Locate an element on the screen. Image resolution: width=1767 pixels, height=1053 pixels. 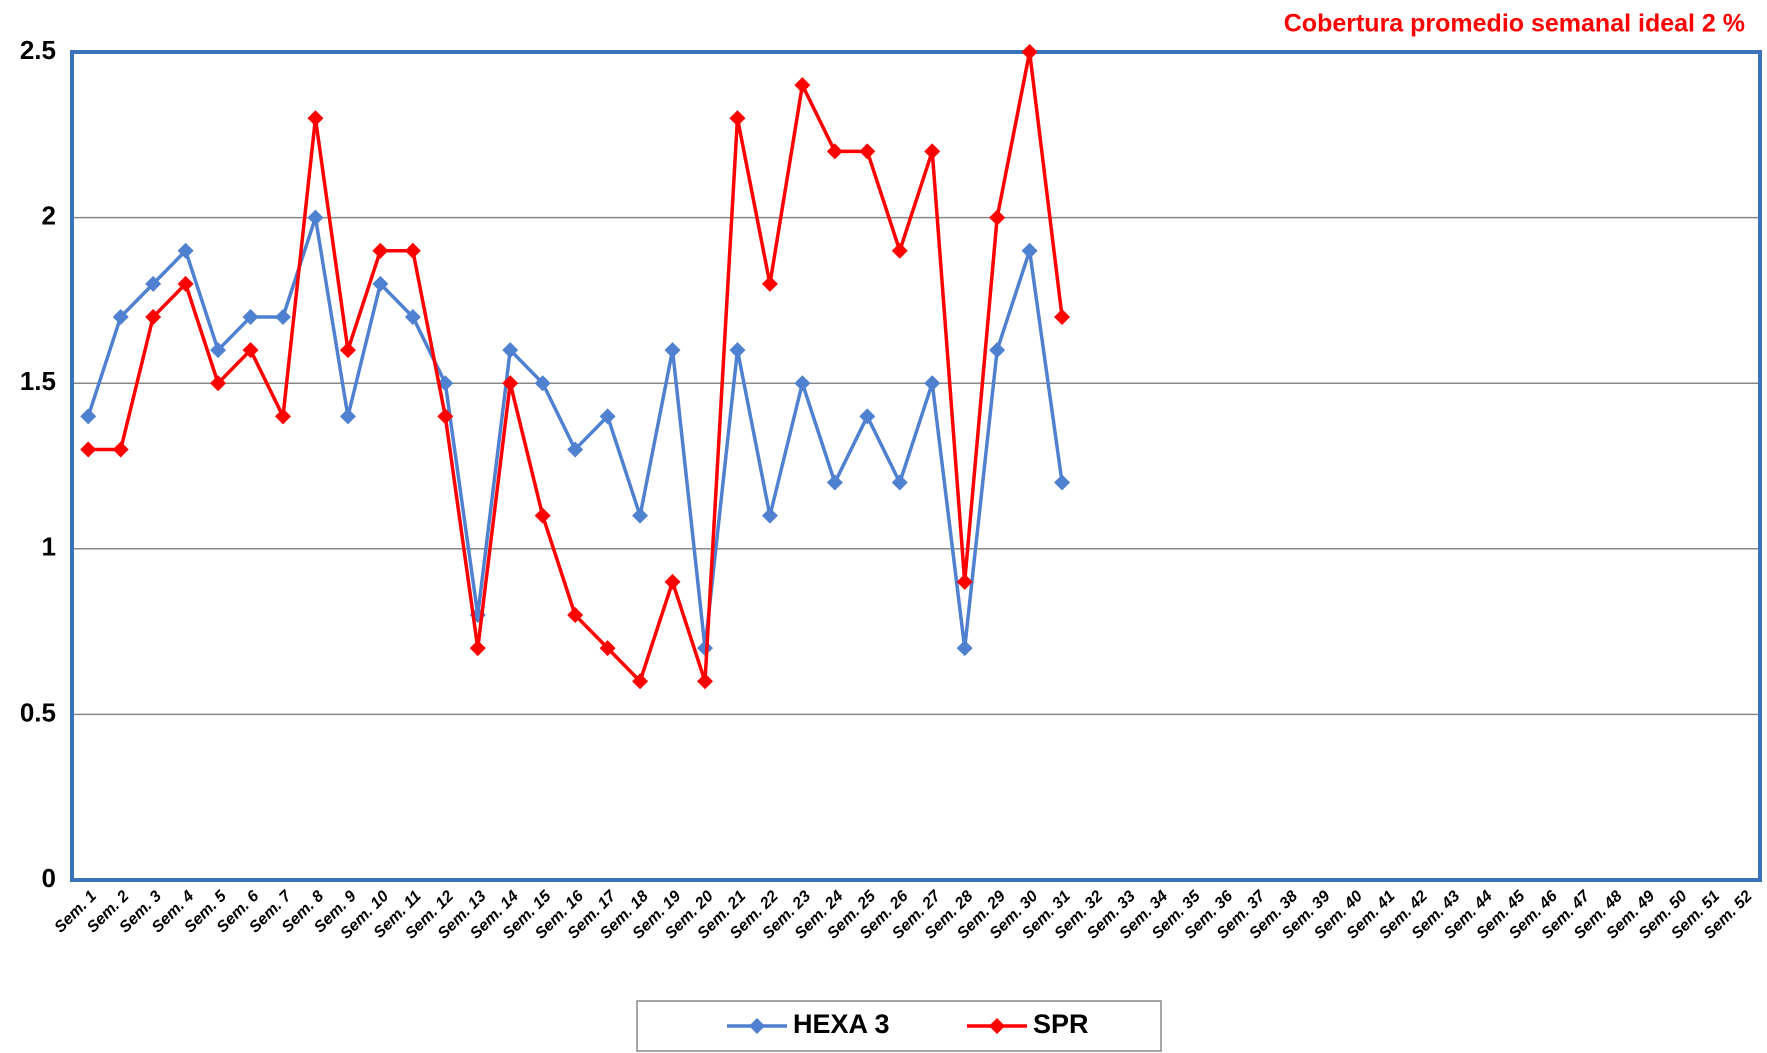
legend: HEXA 3 SPR is located at coordinates (899, 1026).